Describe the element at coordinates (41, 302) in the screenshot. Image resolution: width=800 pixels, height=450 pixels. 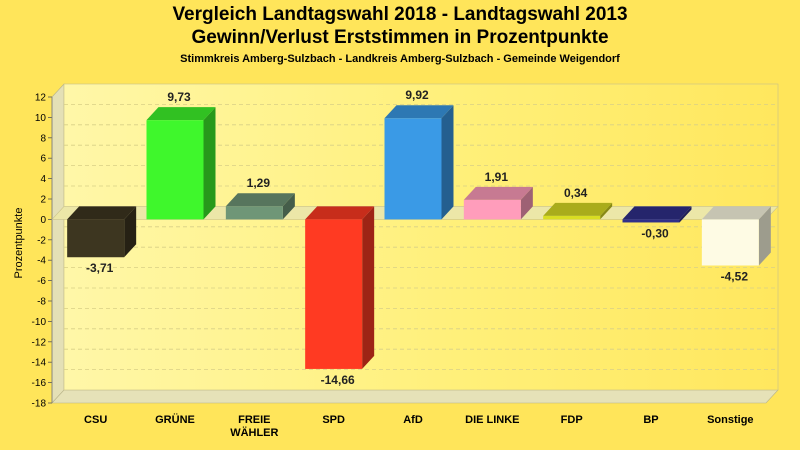
I see `y-tick-label: -8` at that location.